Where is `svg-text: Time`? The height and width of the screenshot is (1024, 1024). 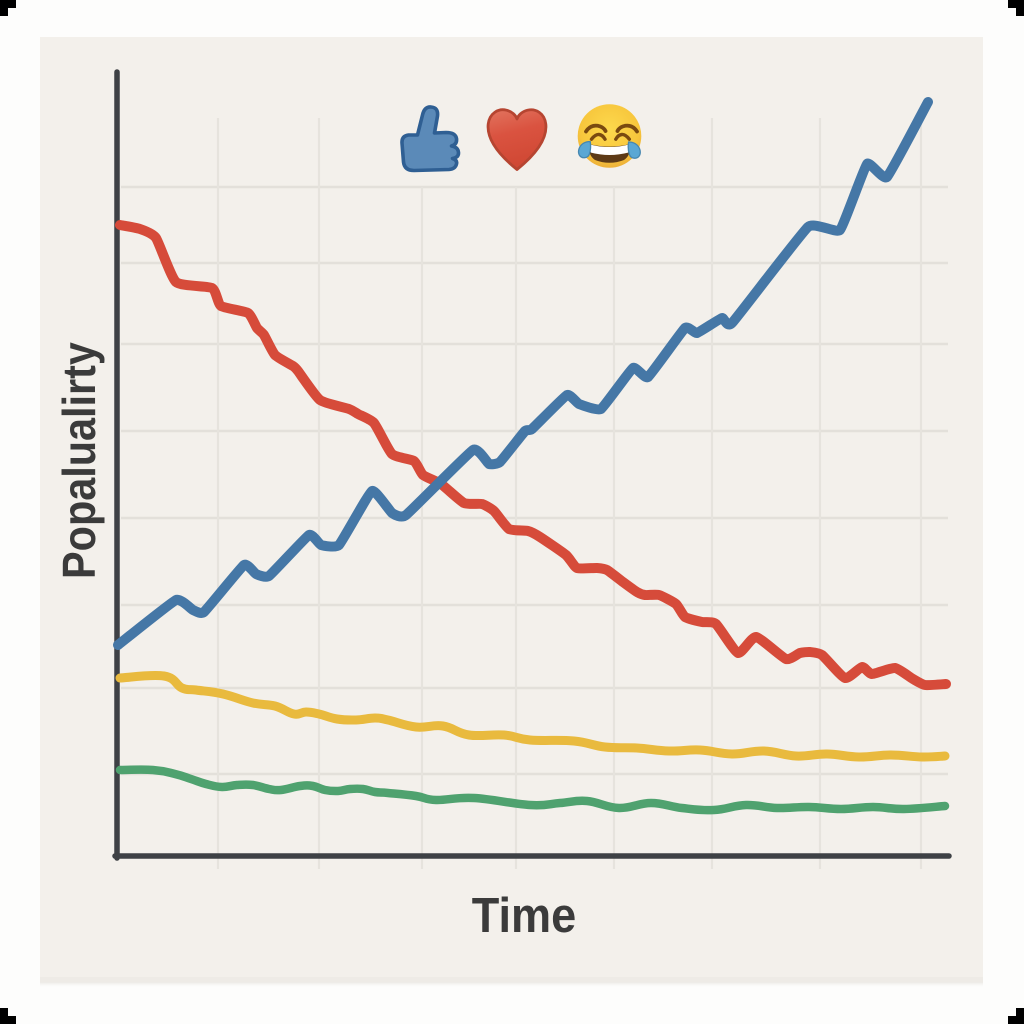
svg-text: Time is located at coordinates (524, 914).